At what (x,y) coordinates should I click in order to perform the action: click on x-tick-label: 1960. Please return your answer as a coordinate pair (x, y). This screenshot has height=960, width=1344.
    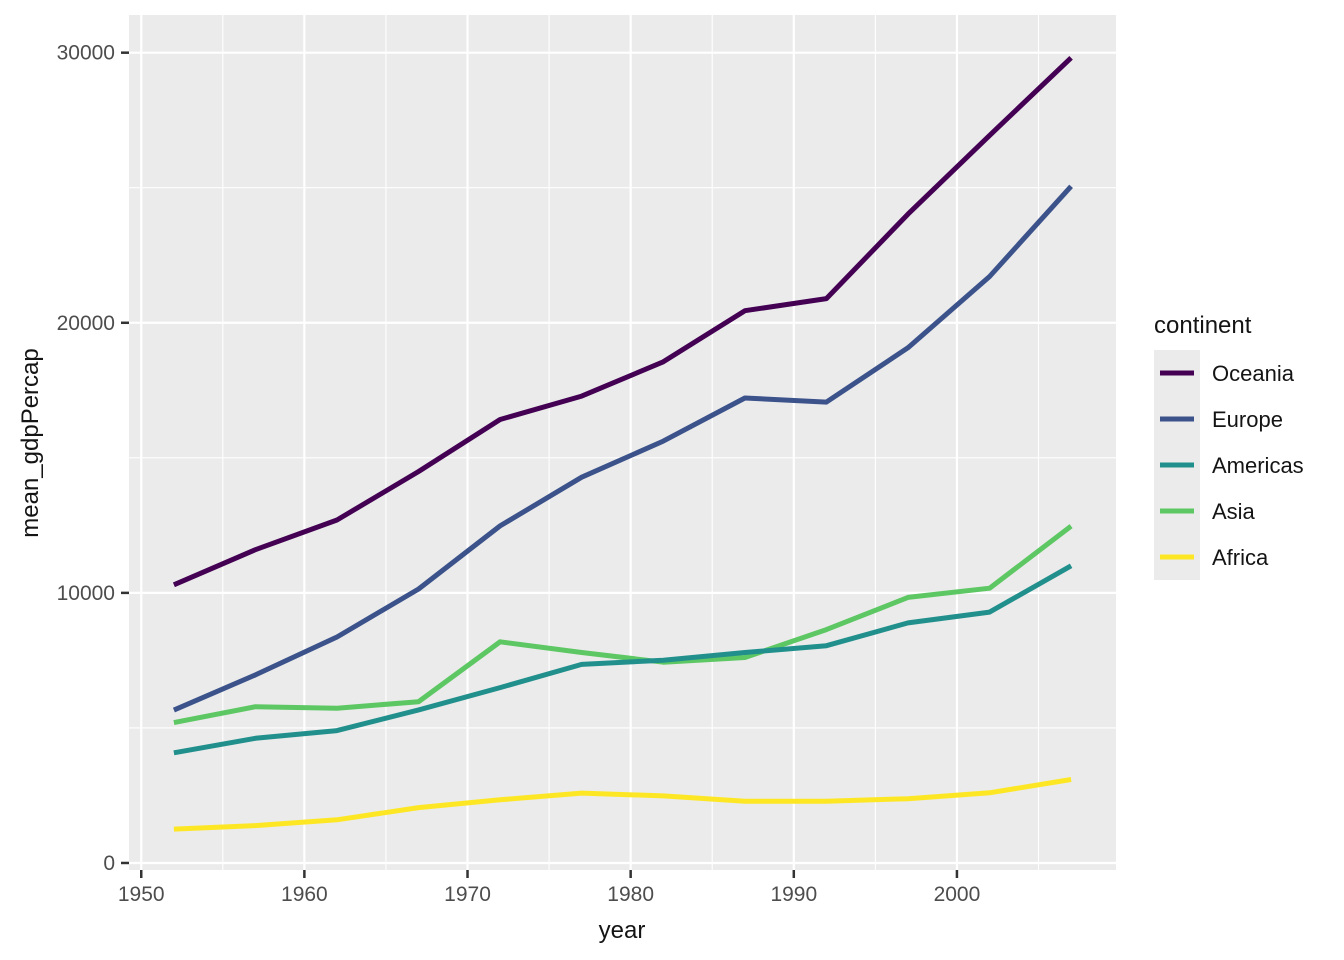
    Looking at the image, I should click on (304, 894).